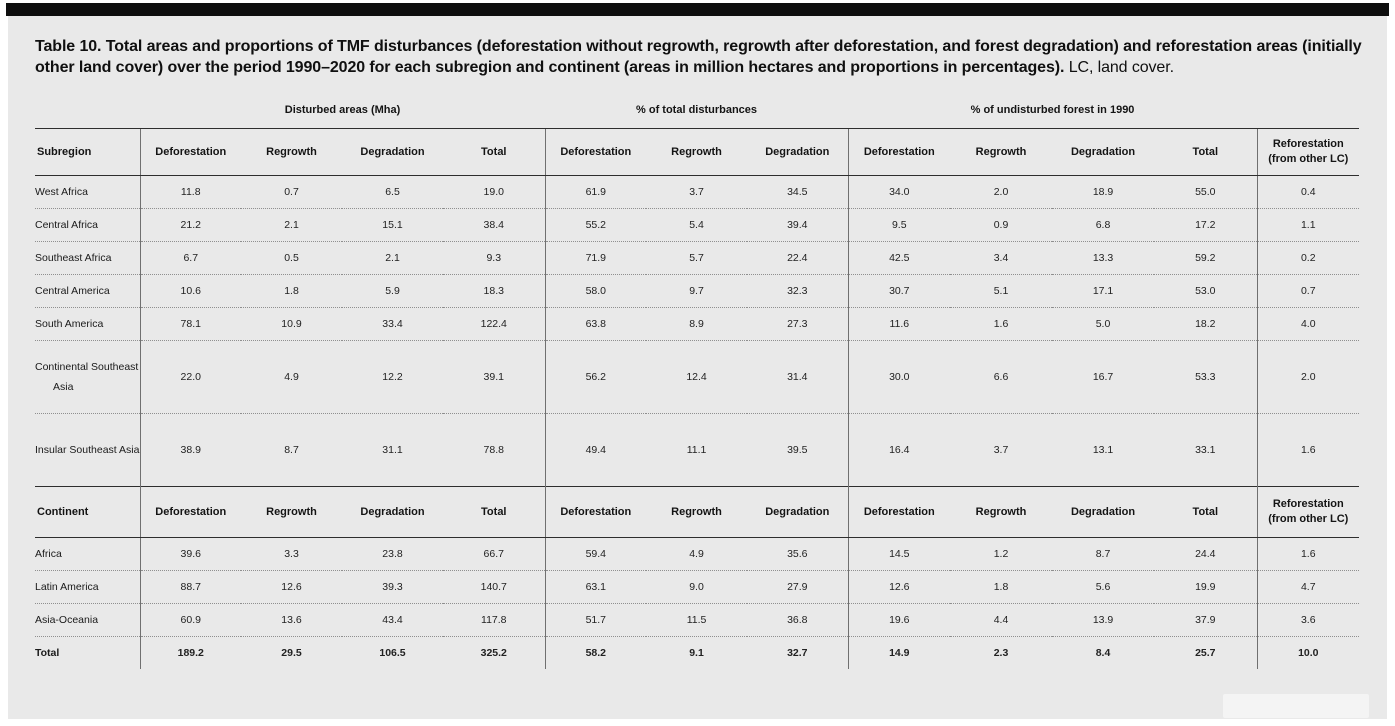 Image resolution: width=1395 pixels, height=726 pixels. Describe the element at coordinates (190, 619) in the screenshot. I see `value-cell: 60.9` at that location.